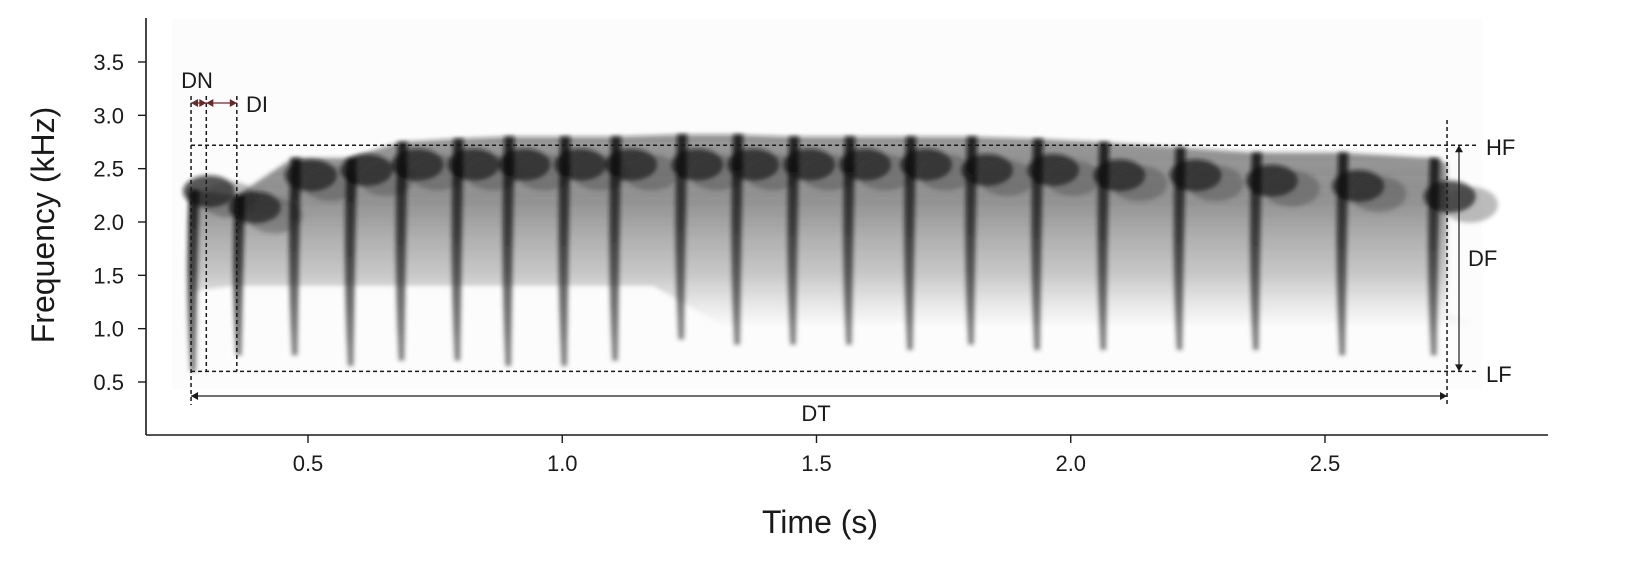 The image size is (1634, 575). I want to click on x-tick-label: 2.5, so click(1325, 463).